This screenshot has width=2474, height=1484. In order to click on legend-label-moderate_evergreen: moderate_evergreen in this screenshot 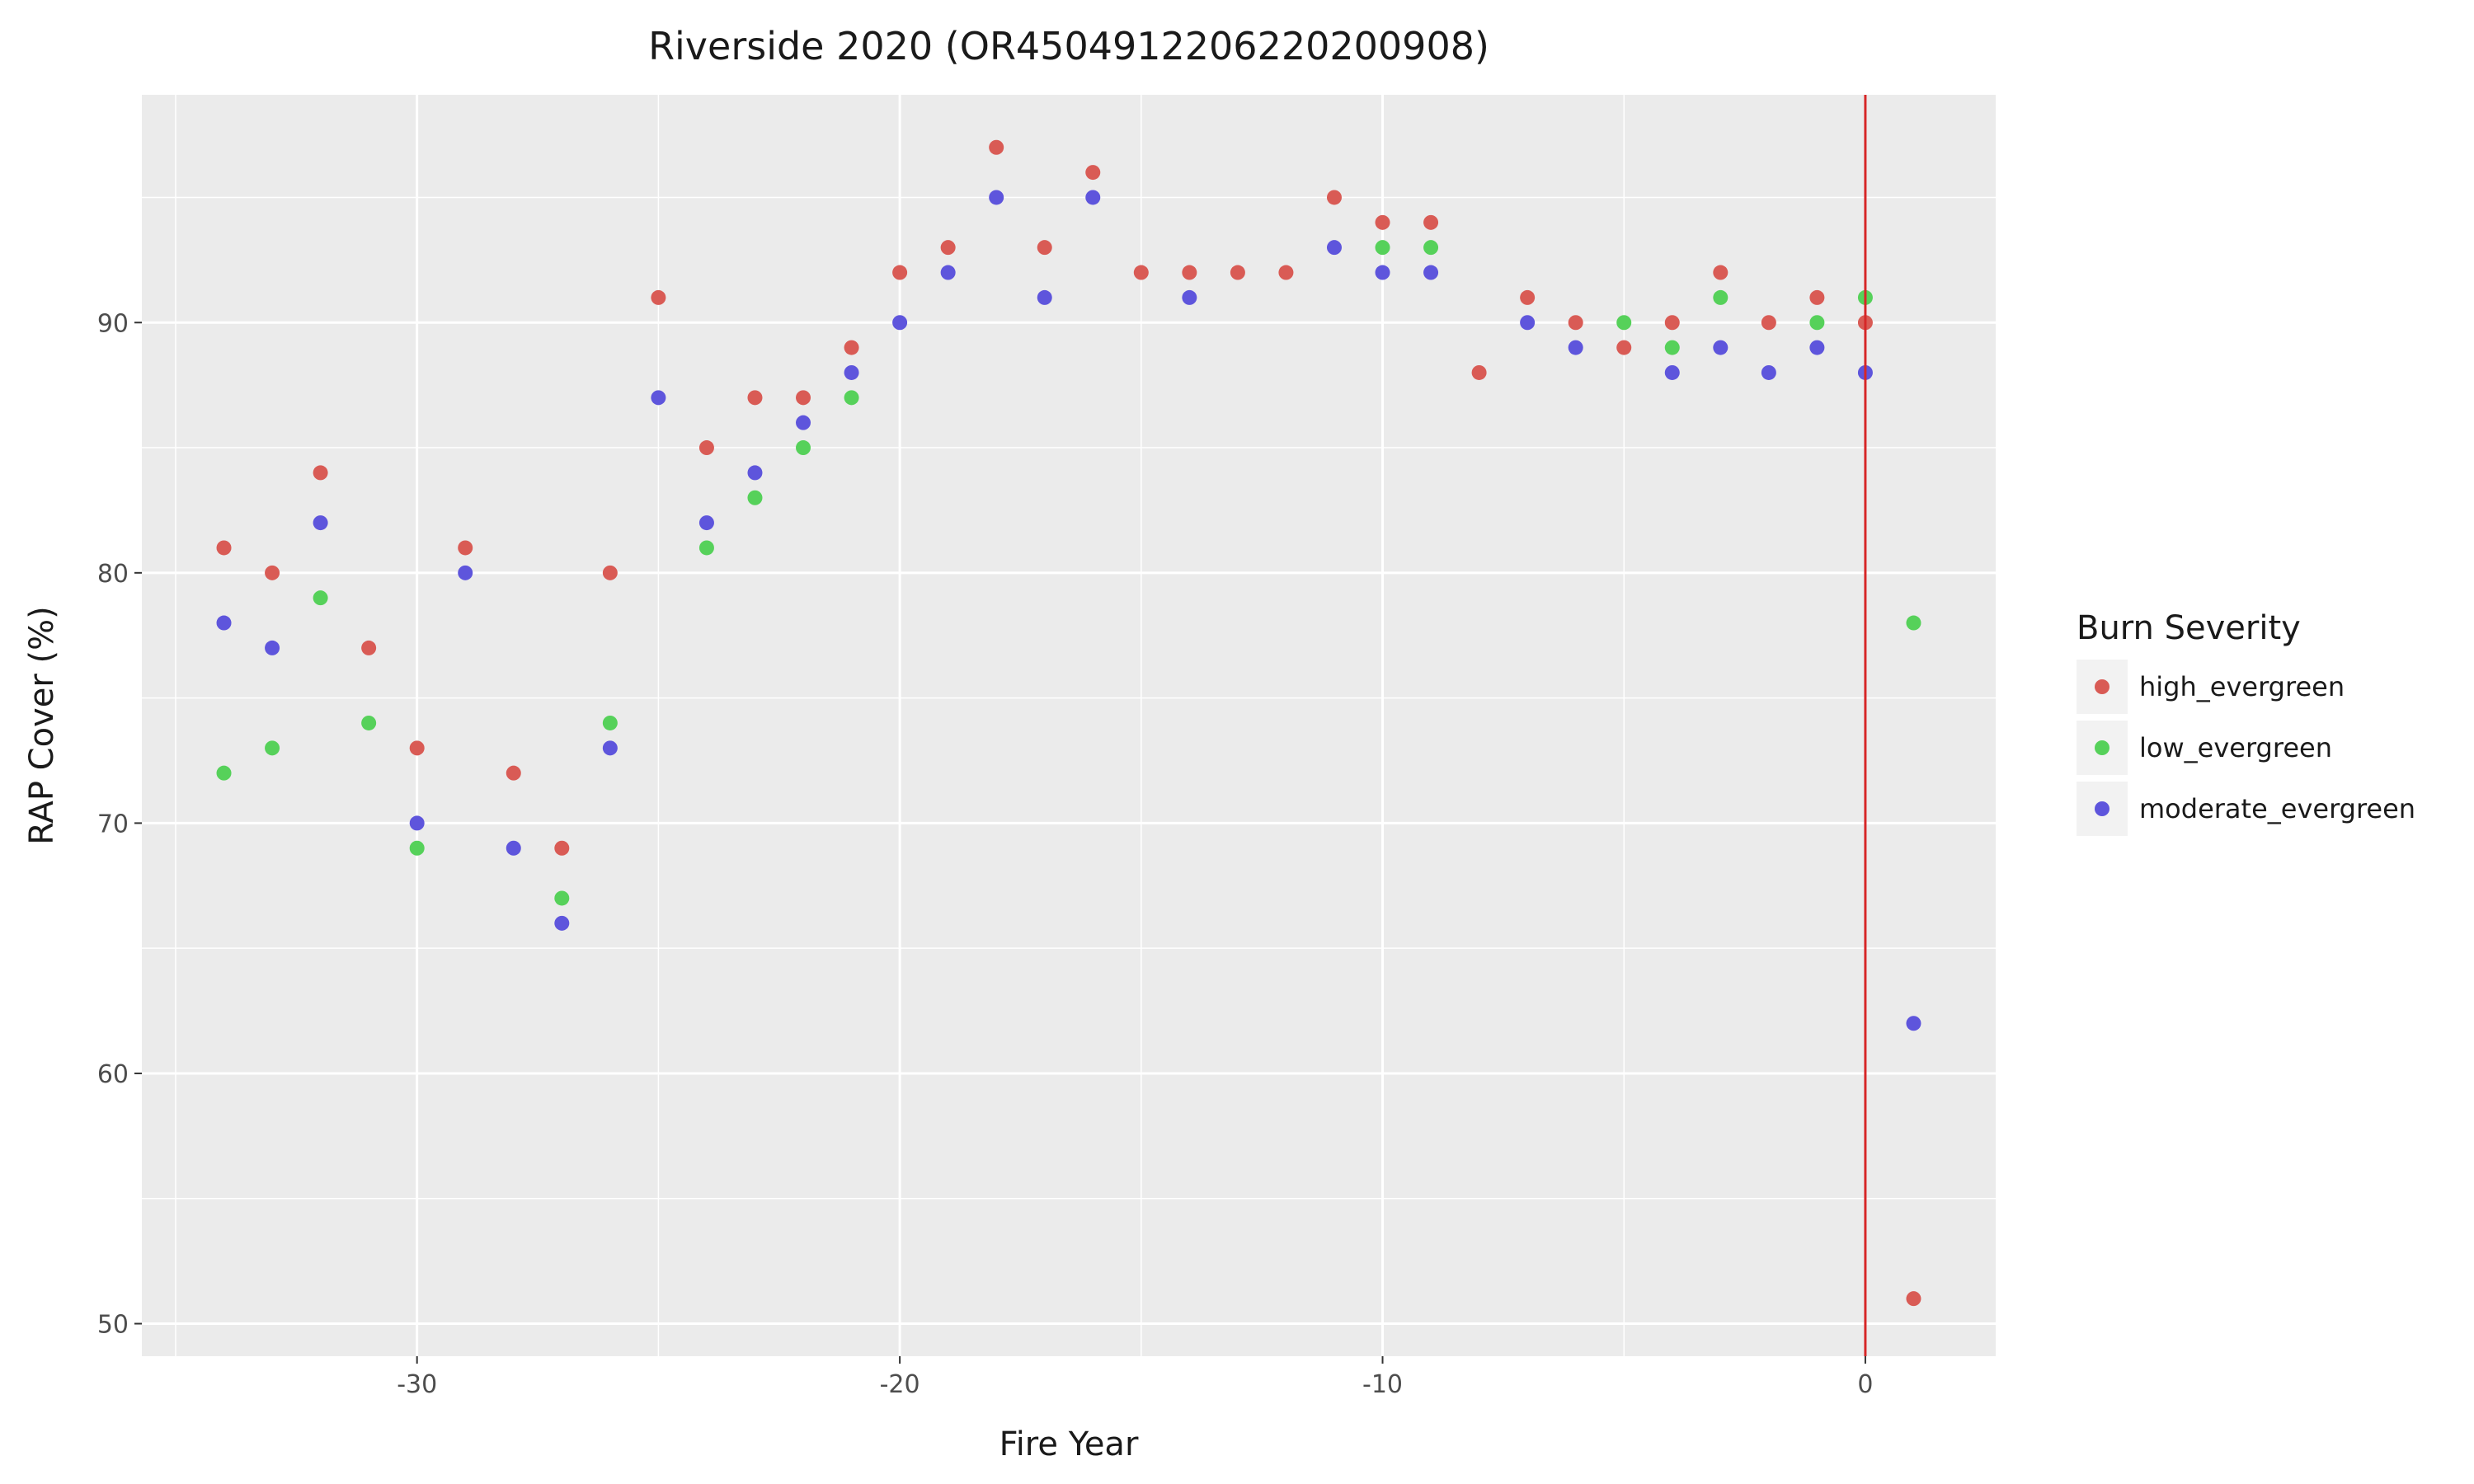, I will do `click(2277, 808)`.